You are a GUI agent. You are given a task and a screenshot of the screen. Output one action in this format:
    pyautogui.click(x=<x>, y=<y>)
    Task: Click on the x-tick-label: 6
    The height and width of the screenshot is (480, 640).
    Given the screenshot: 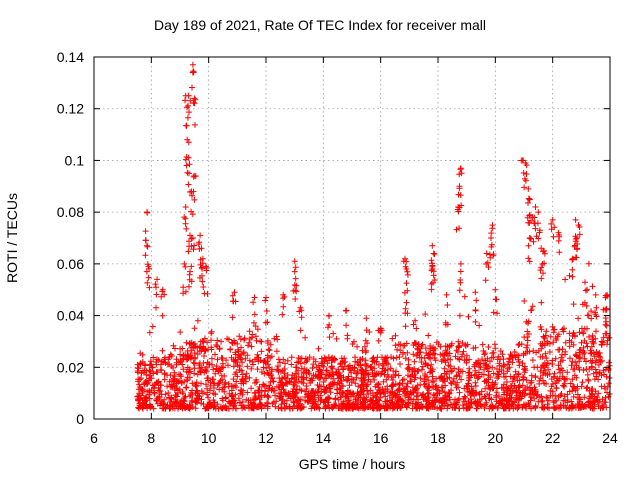 What is the action you would take?
    pyautogui.click(x=94, y=438)
    